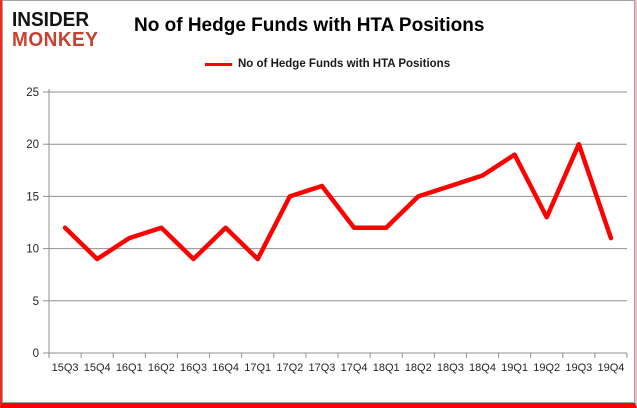 Image resolution: width=637 pixels, height=408 pixels. I want to click on y-axis-label: 10, so click(32, 250).